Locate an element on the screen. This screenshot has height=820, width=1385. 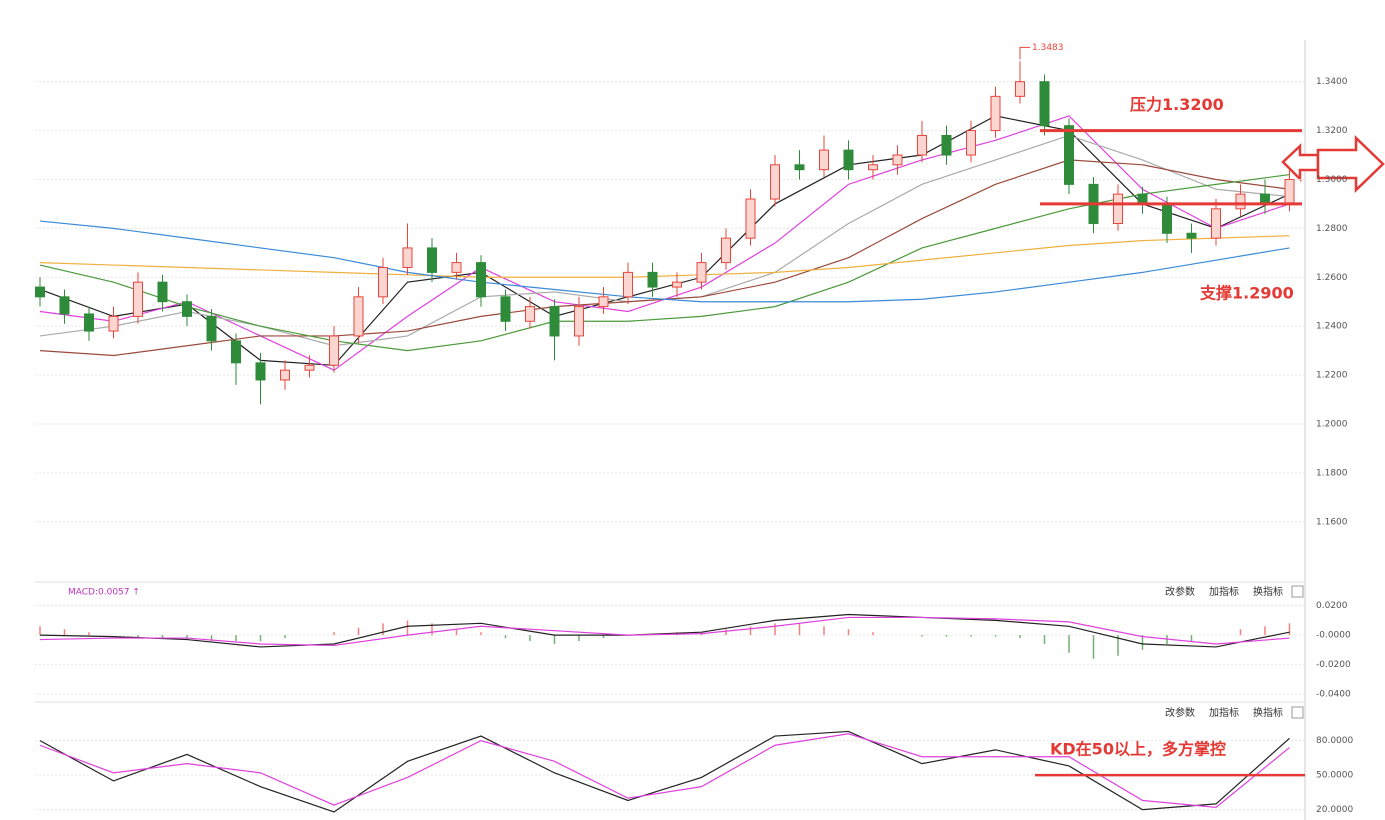
y-tick-label: 50.0000 is located at coordinates (1334, 776).